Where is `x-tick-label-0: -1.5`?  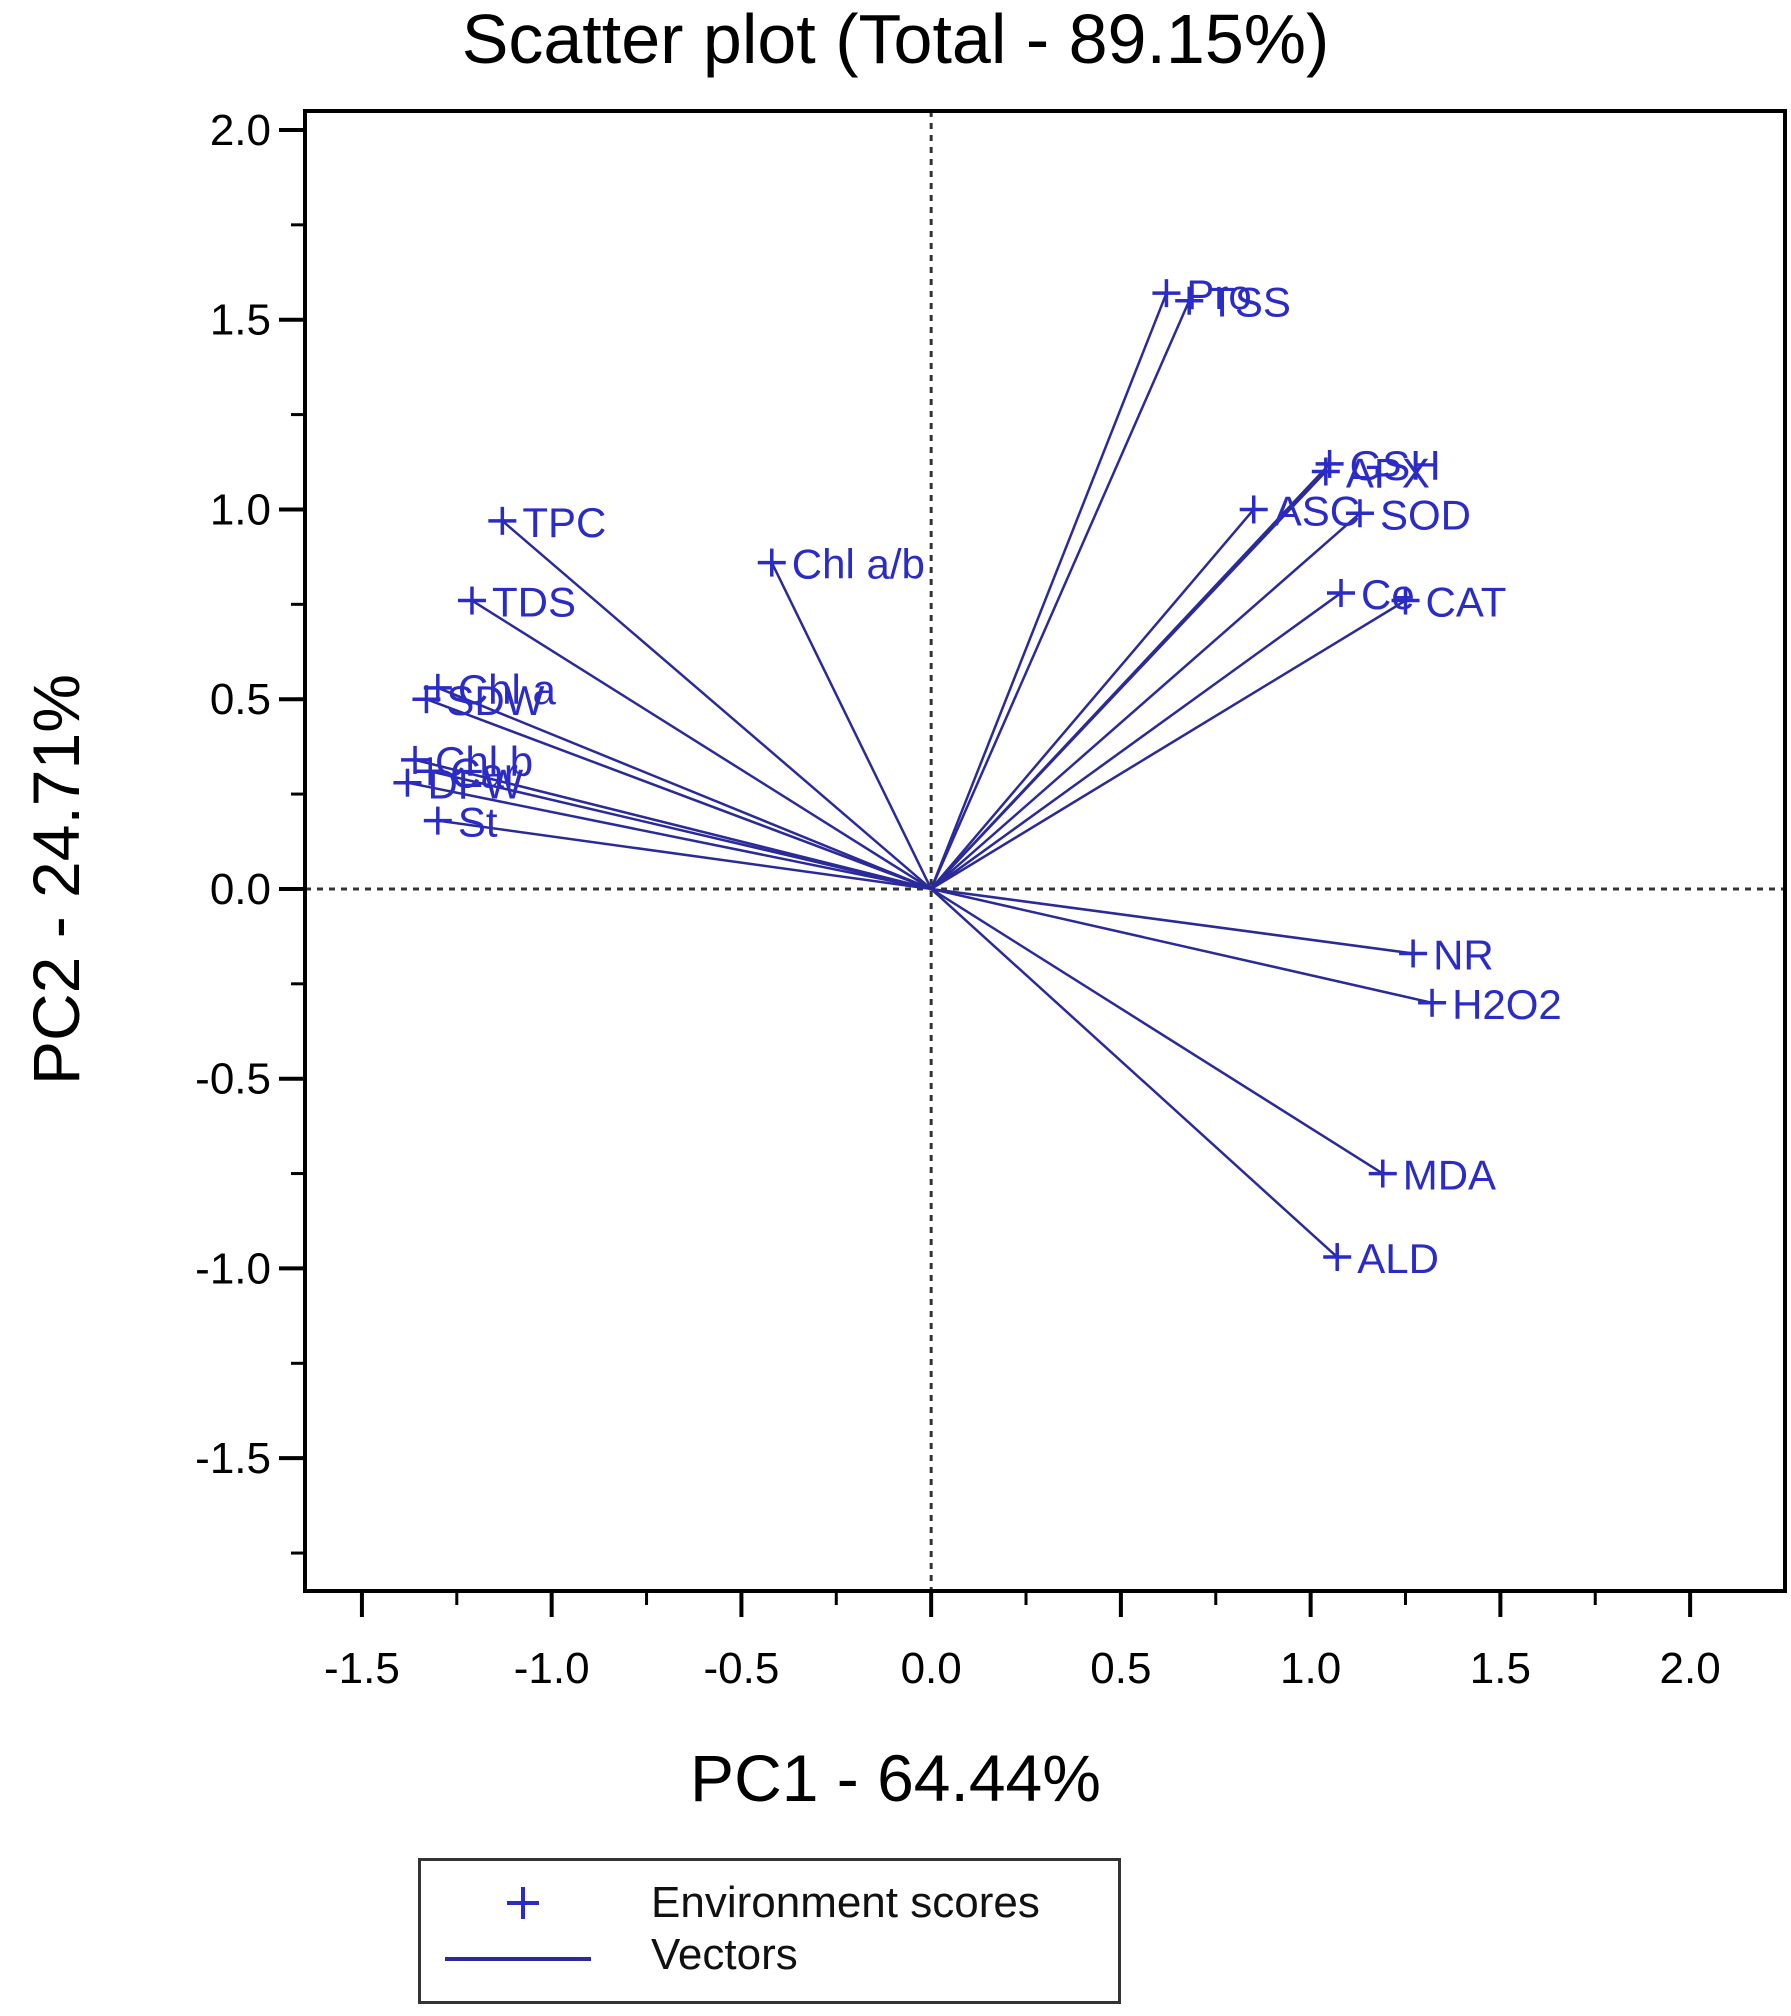 x-tick-label-0: -1.5 is located at coordinates (362, 1668).